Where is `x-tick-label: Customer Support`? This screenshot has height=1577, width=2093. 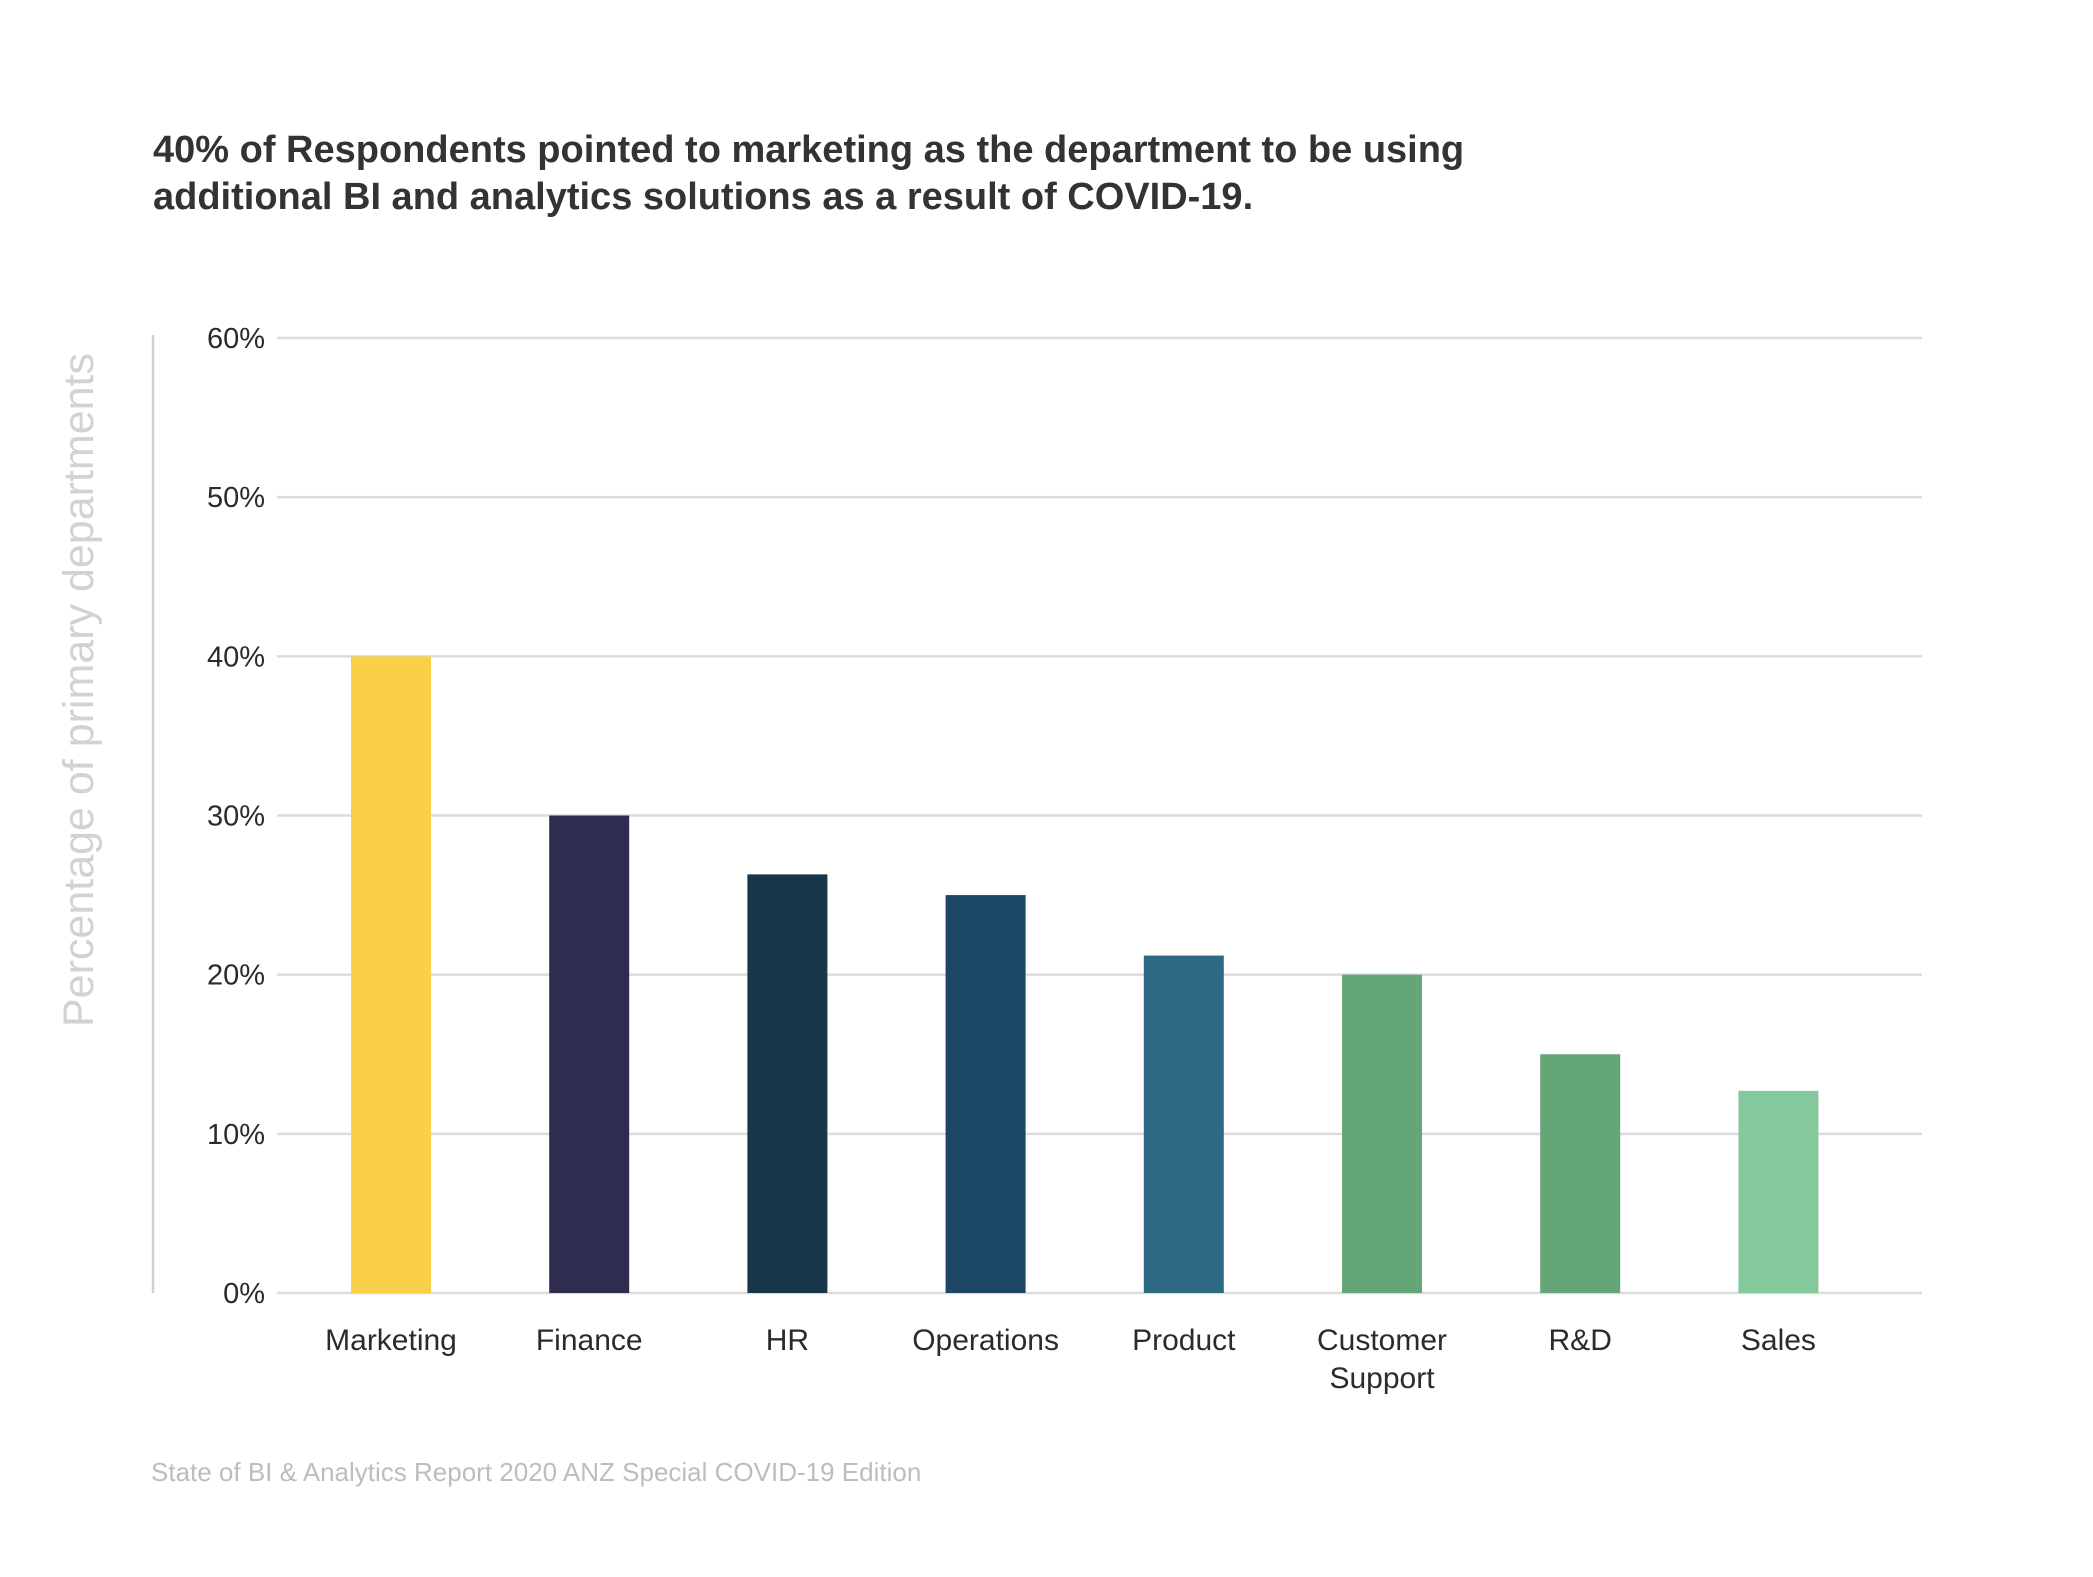 x-tick-label: Customer Support is located at coordinates (1382, 1359).